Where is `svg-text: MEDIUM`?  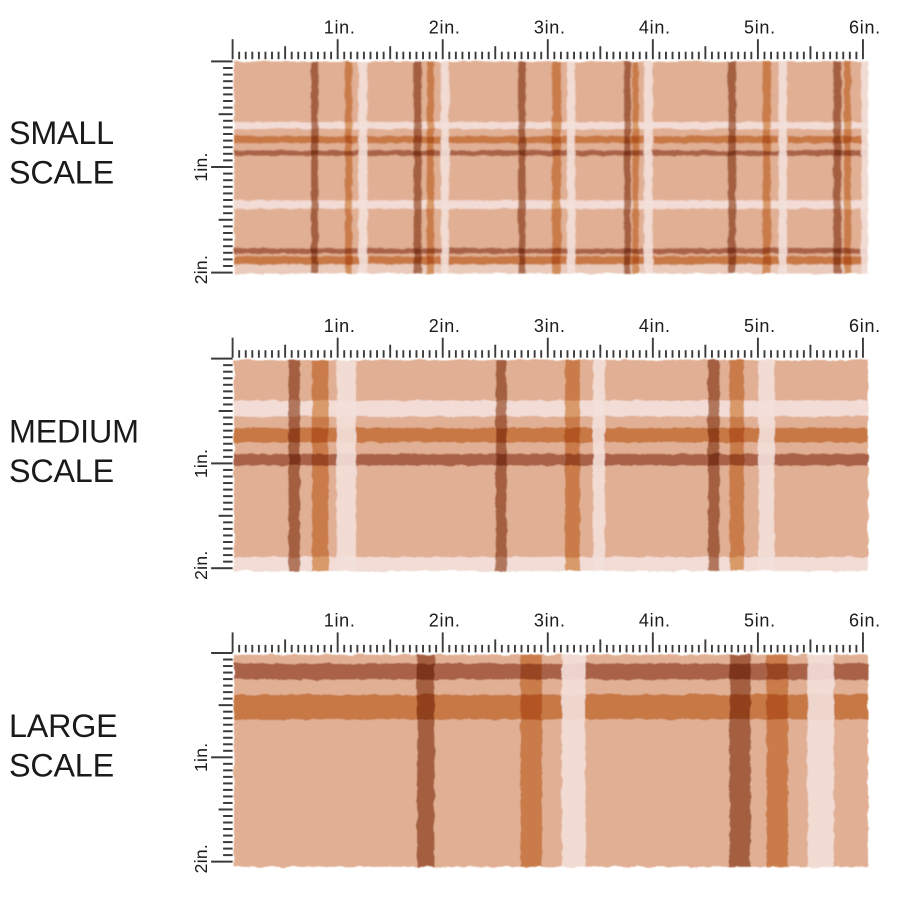 svg-text: MEDIUM is located at coordinates (74, 431).